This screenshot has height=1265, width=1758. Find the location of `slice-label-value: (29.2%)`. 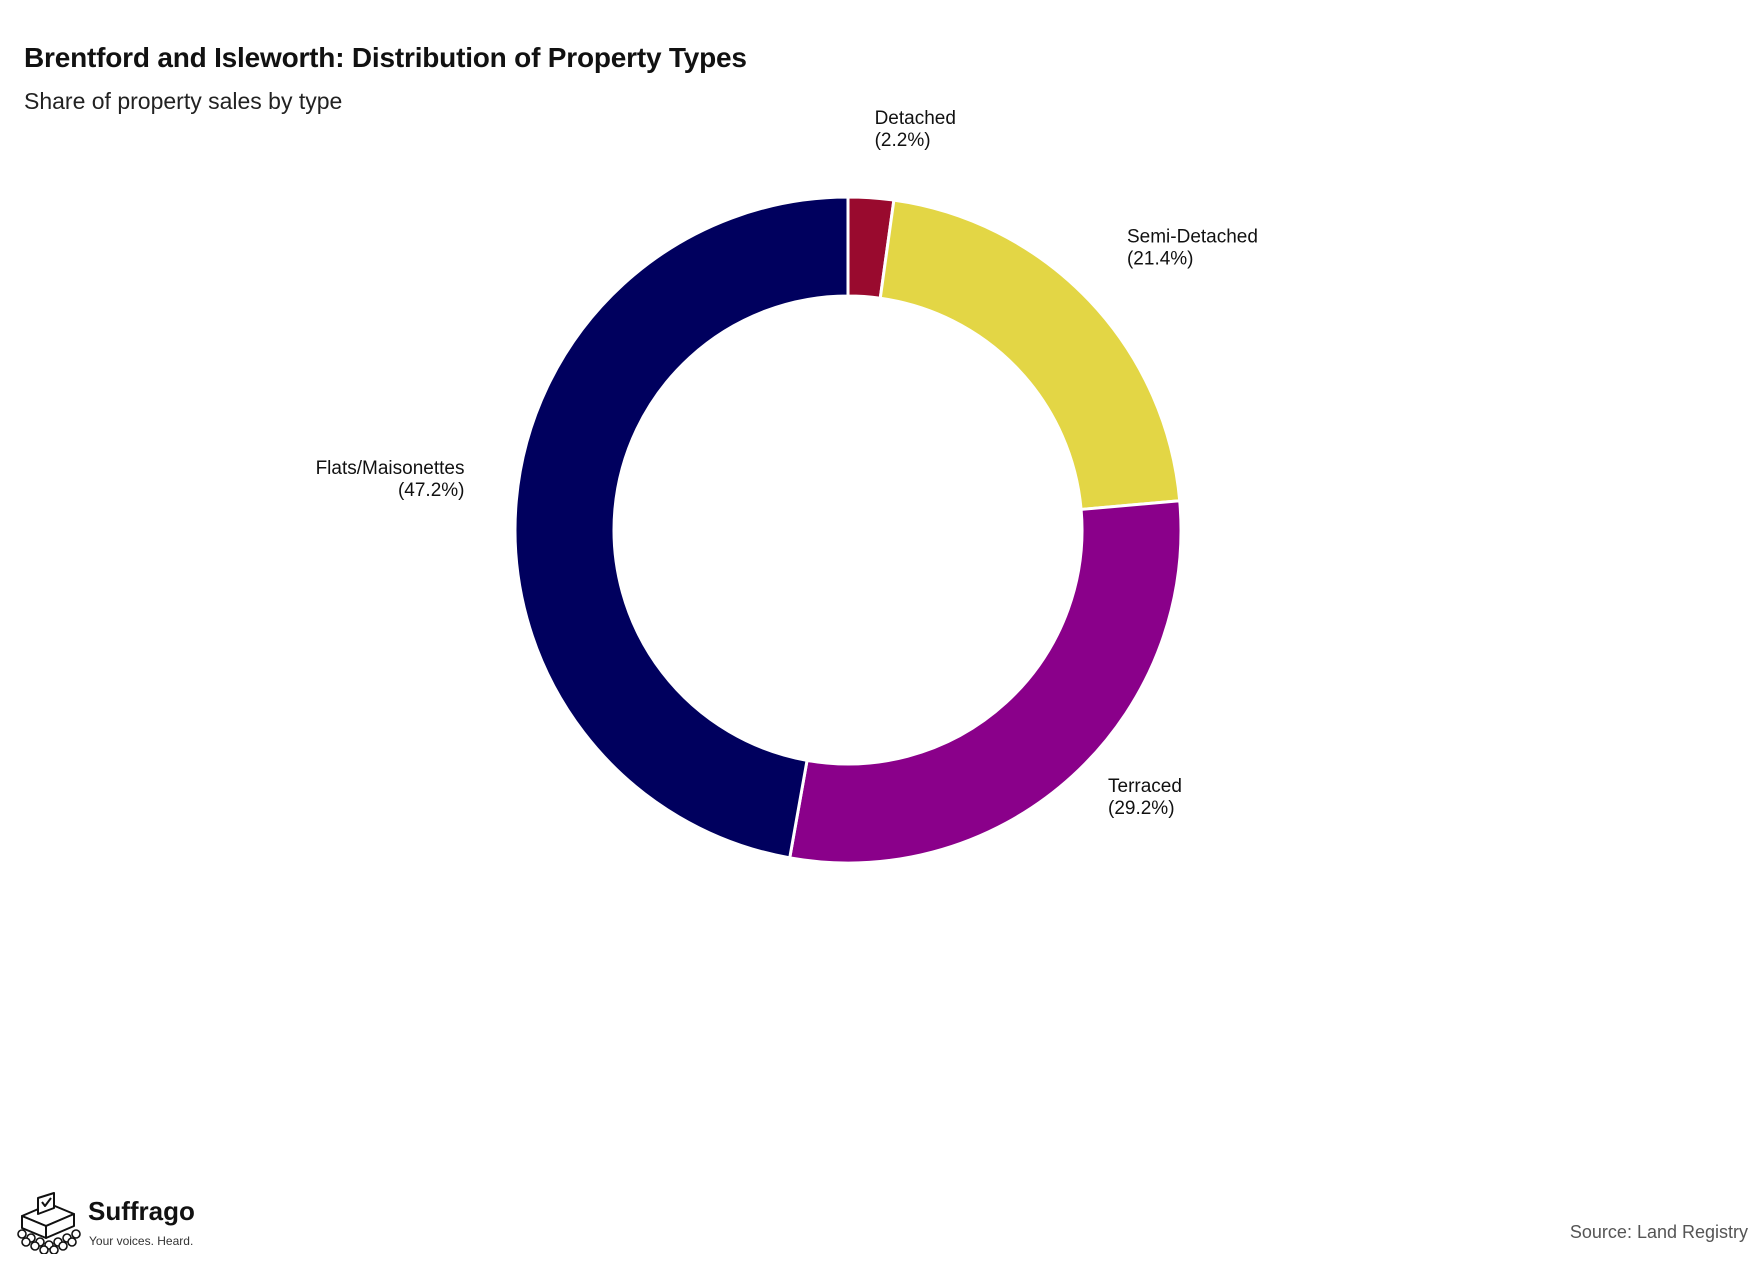

slice-label-value: (29.2%) is located at coordinates (1141, 808).